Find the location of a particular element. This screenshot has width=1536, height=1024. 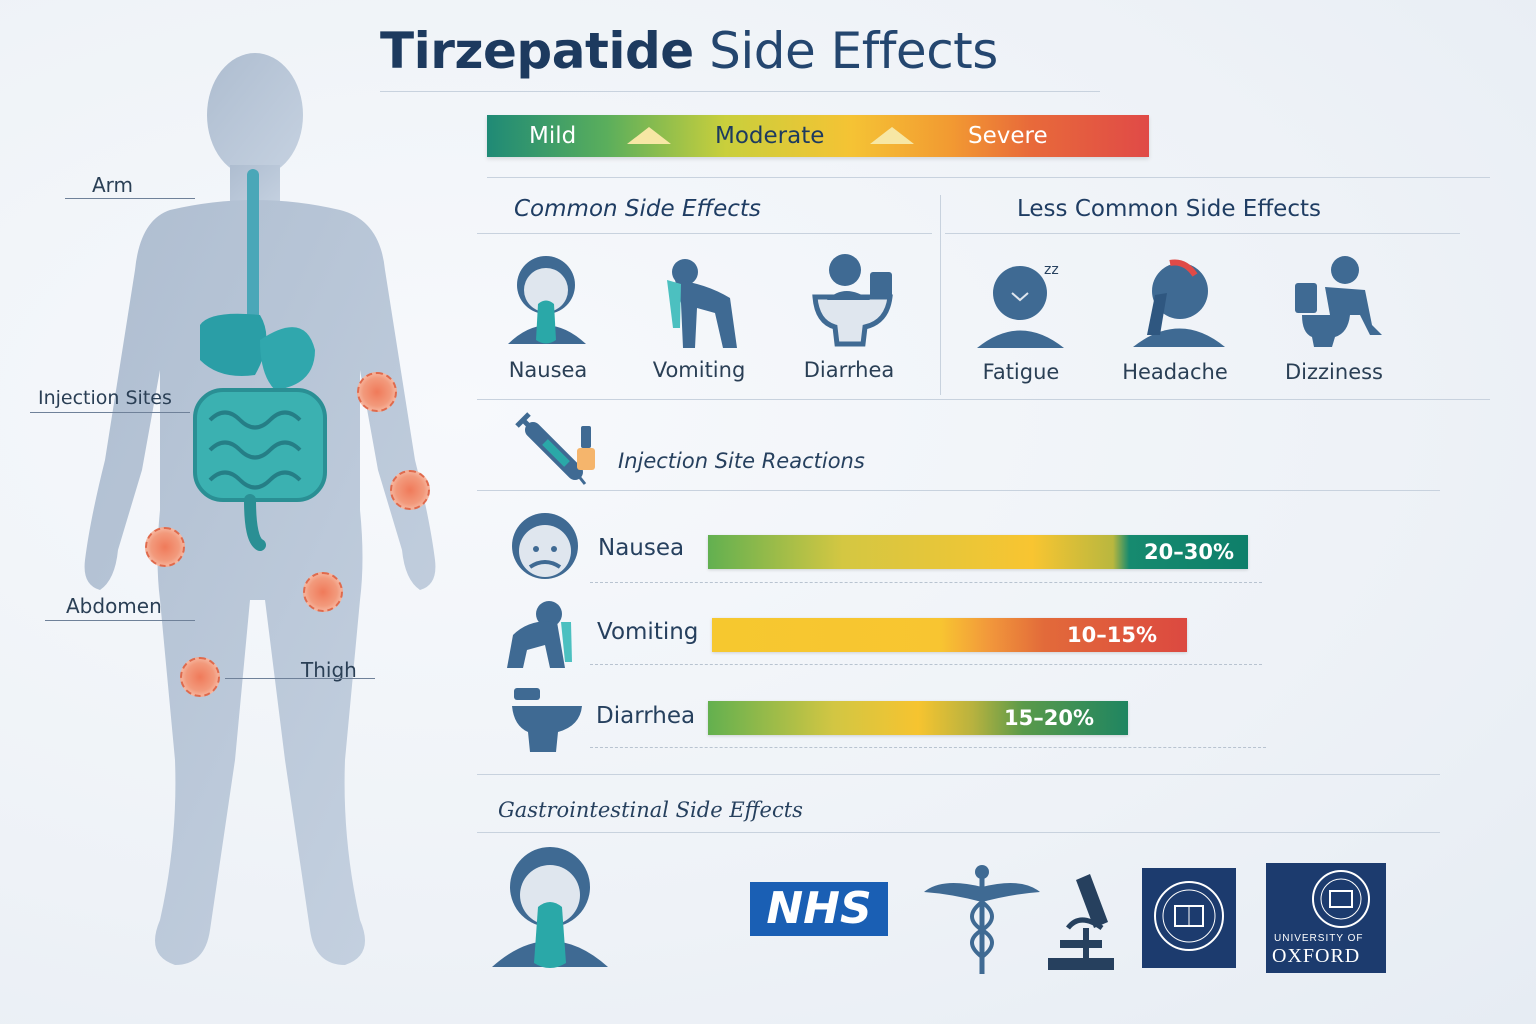

title-bold: Tirzepatide is located at coordinates (537, 51).